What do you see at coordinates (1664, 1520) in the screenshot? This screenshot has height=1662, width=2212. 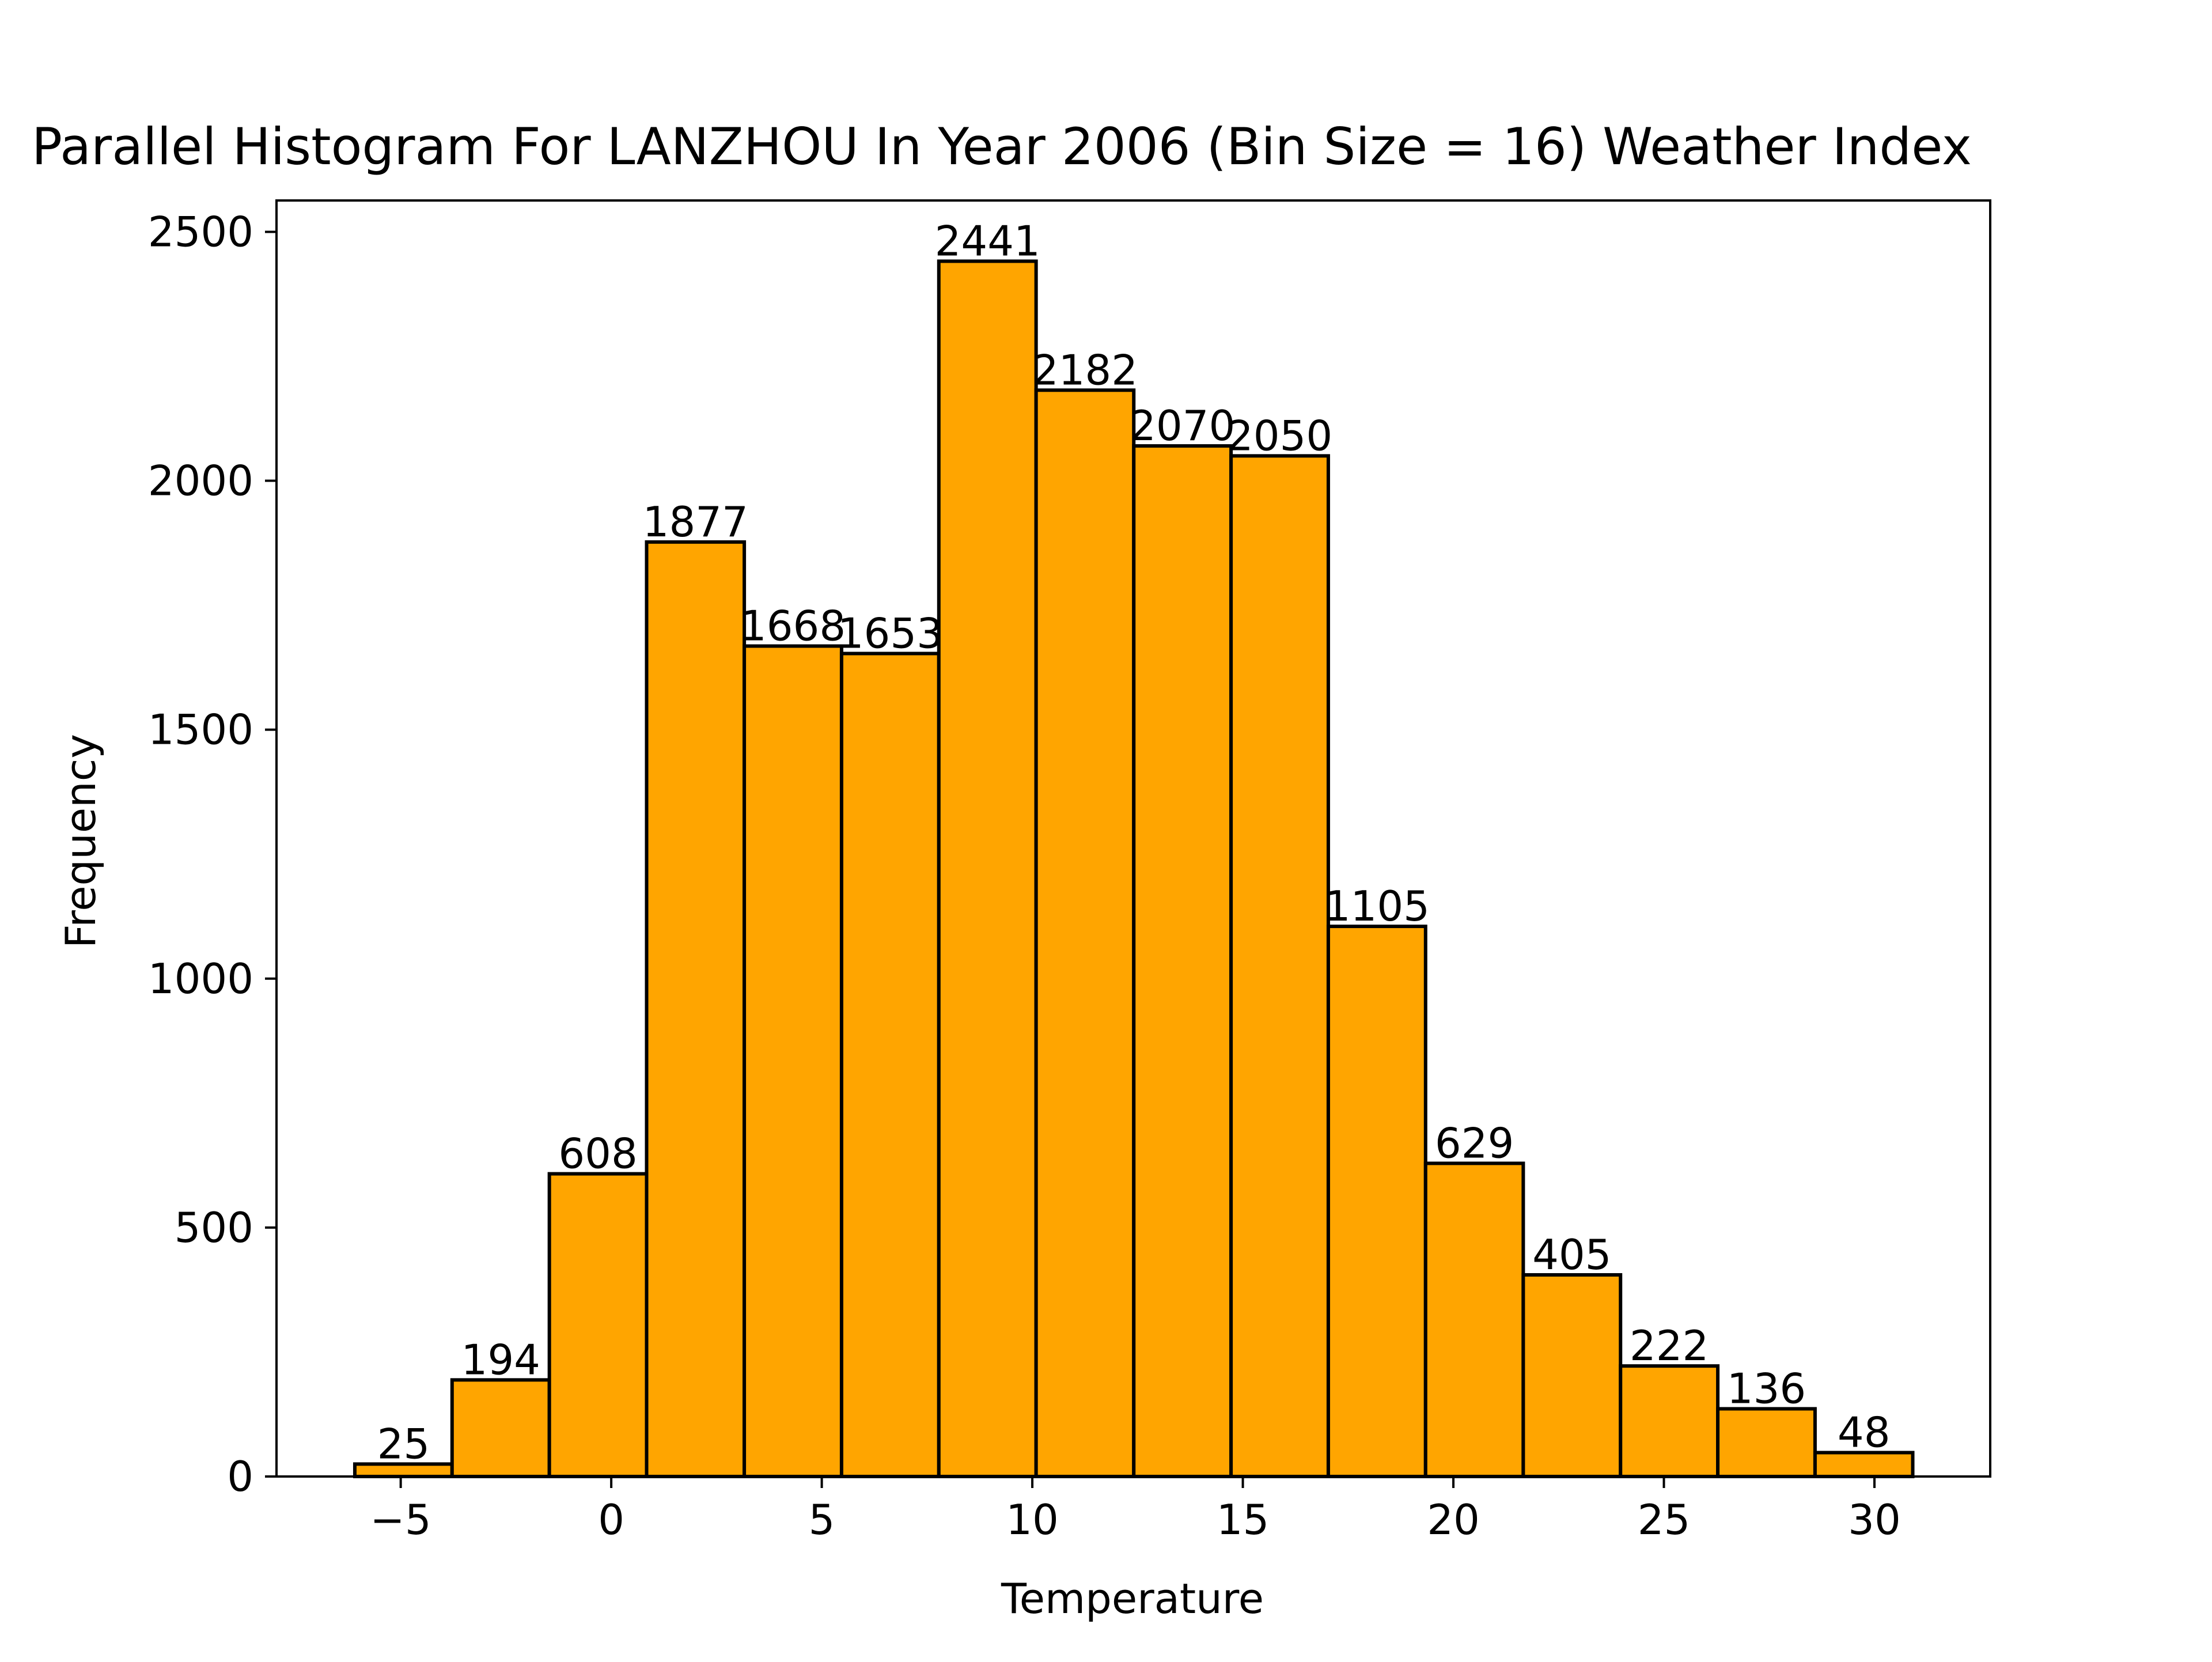 I see `x-tick-label: 25` at bounding box center [1664, 1520].